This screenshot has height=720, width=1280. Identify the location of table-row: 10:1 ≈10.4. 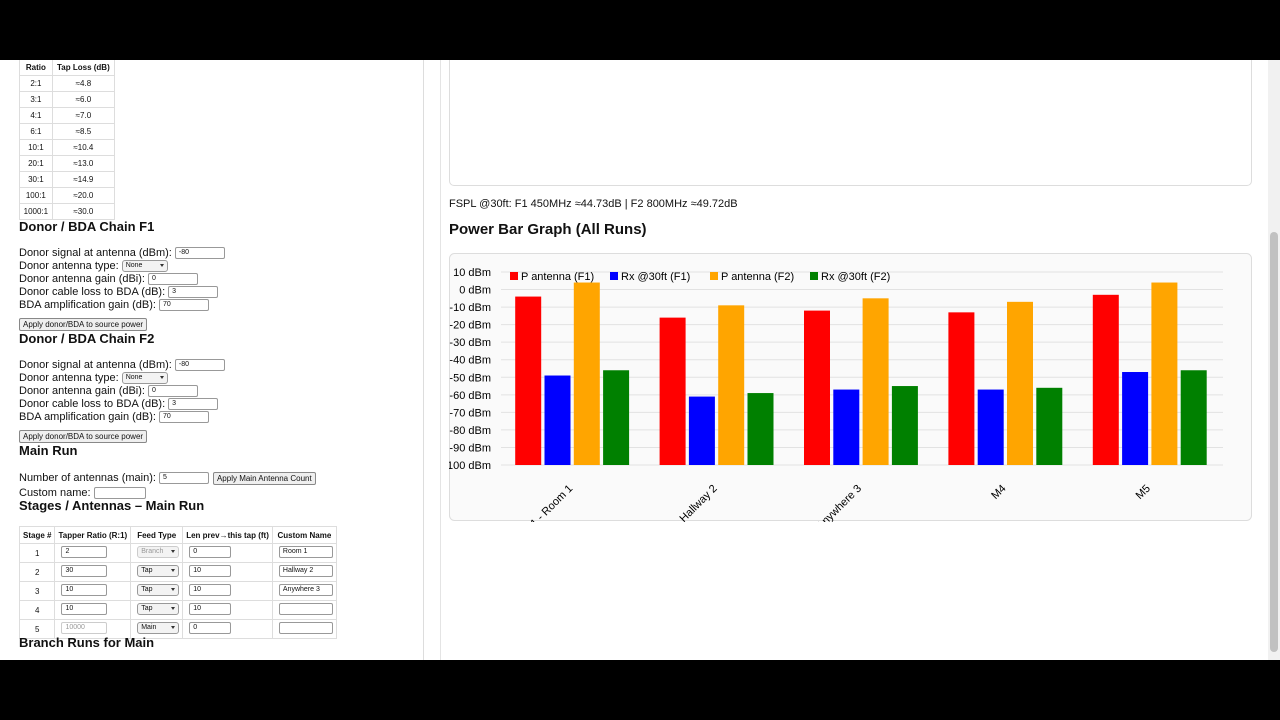
(67, 147).